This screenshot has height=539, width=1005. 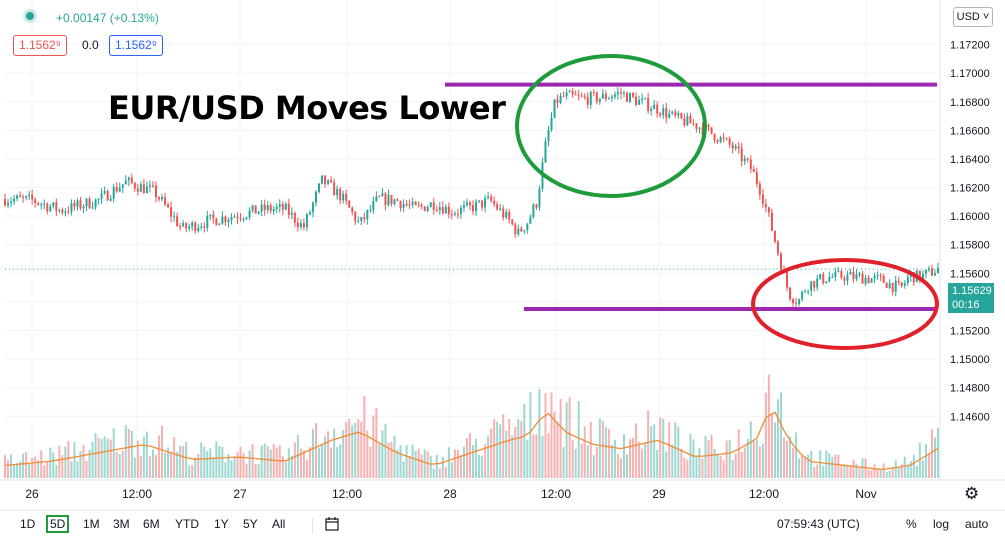 What do you see at coordinates (279, 524) in the screenshot?
I see `timeframe-all: All` at bounding box center [279, 524].